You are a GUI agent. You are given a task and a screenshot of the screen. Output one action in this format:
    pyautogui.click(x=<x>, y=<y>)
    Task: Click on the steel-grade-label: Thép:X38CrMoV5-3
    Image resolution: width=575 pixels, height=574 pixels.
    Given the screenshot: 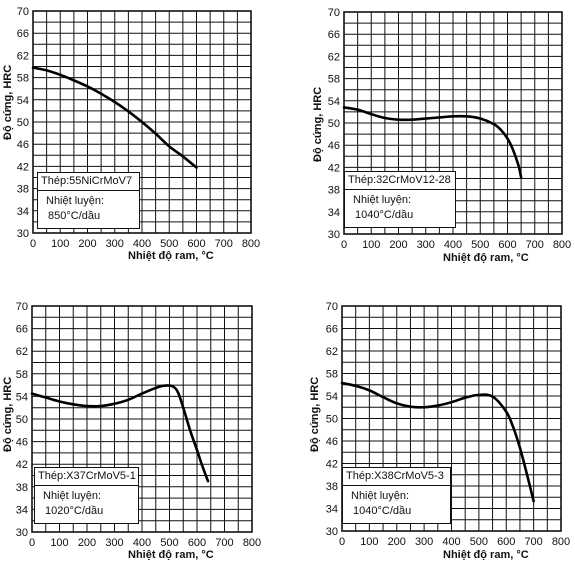 What is the action you would take?
    pyautogui.click(x=396, y=477)
    